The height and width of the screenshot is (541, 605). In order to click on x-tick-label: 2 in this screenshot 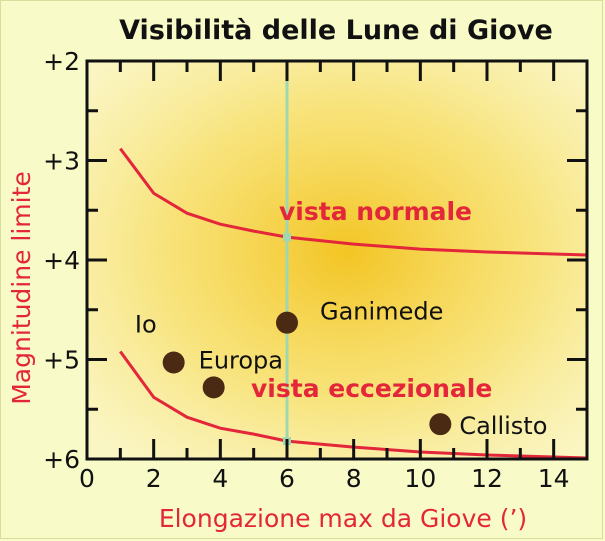, I will do `click(154, 478)`.